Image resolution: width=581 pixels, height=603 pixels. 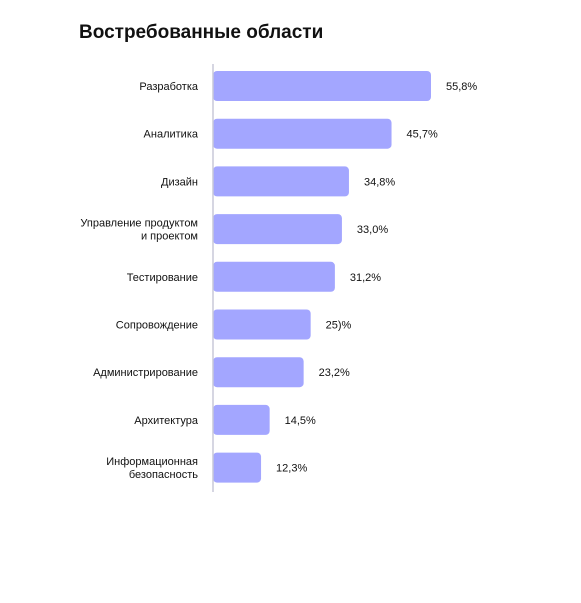 I want to click on value-label: 34,8%, so click(x=379, y=182).